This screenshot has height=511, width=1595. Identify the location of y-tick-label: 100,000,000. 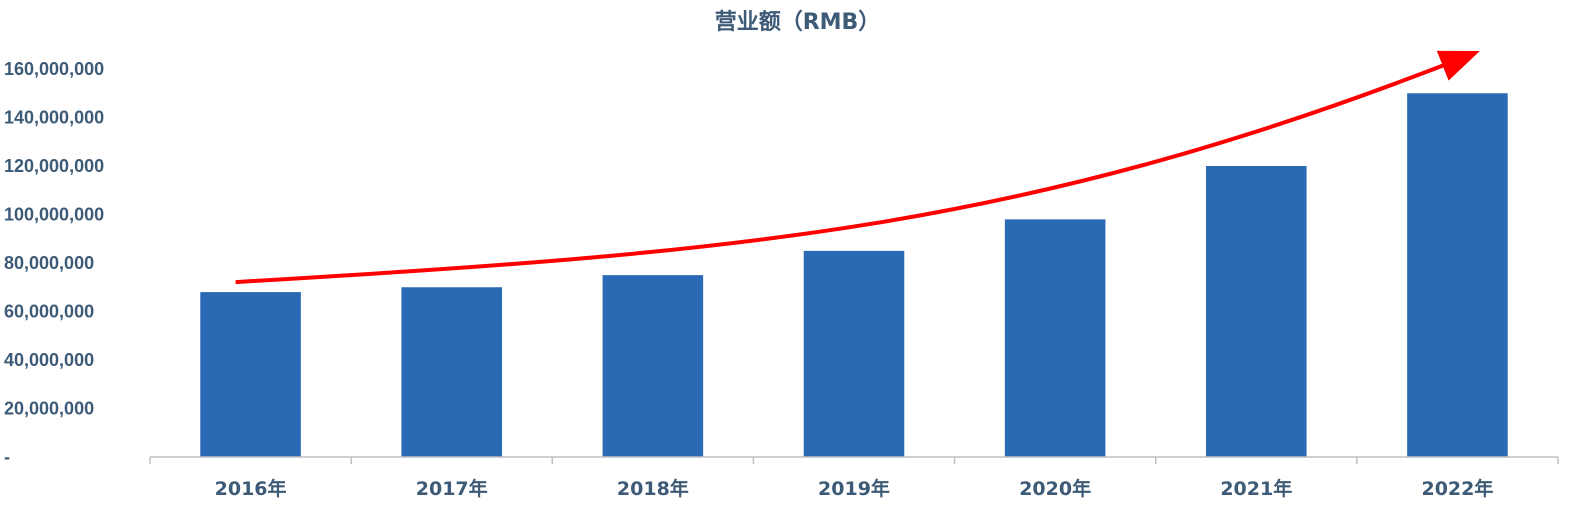
(54, 215).